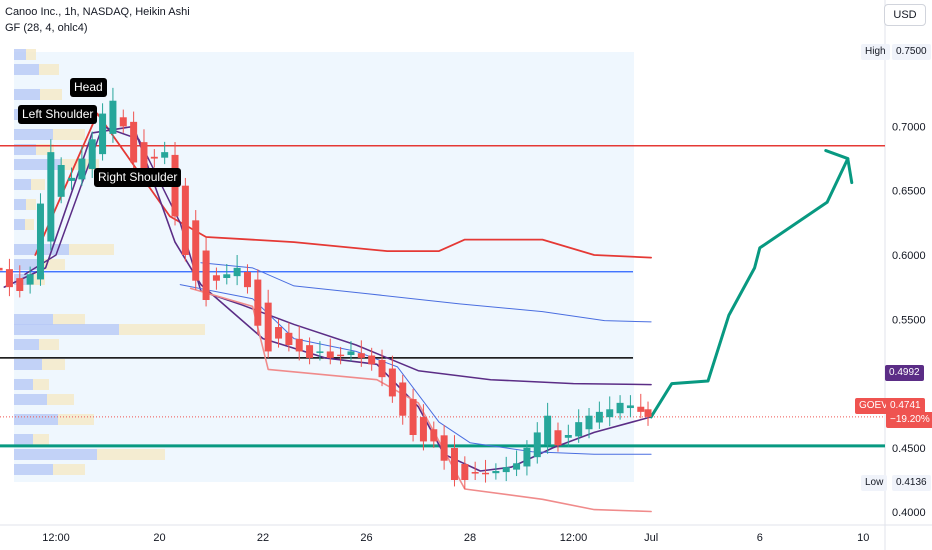 This screenshot has height=550, width=932. Describe the element at coordinates (909, 449) in the screenshot. I see `price-tick-label: 0.4500` at that location.